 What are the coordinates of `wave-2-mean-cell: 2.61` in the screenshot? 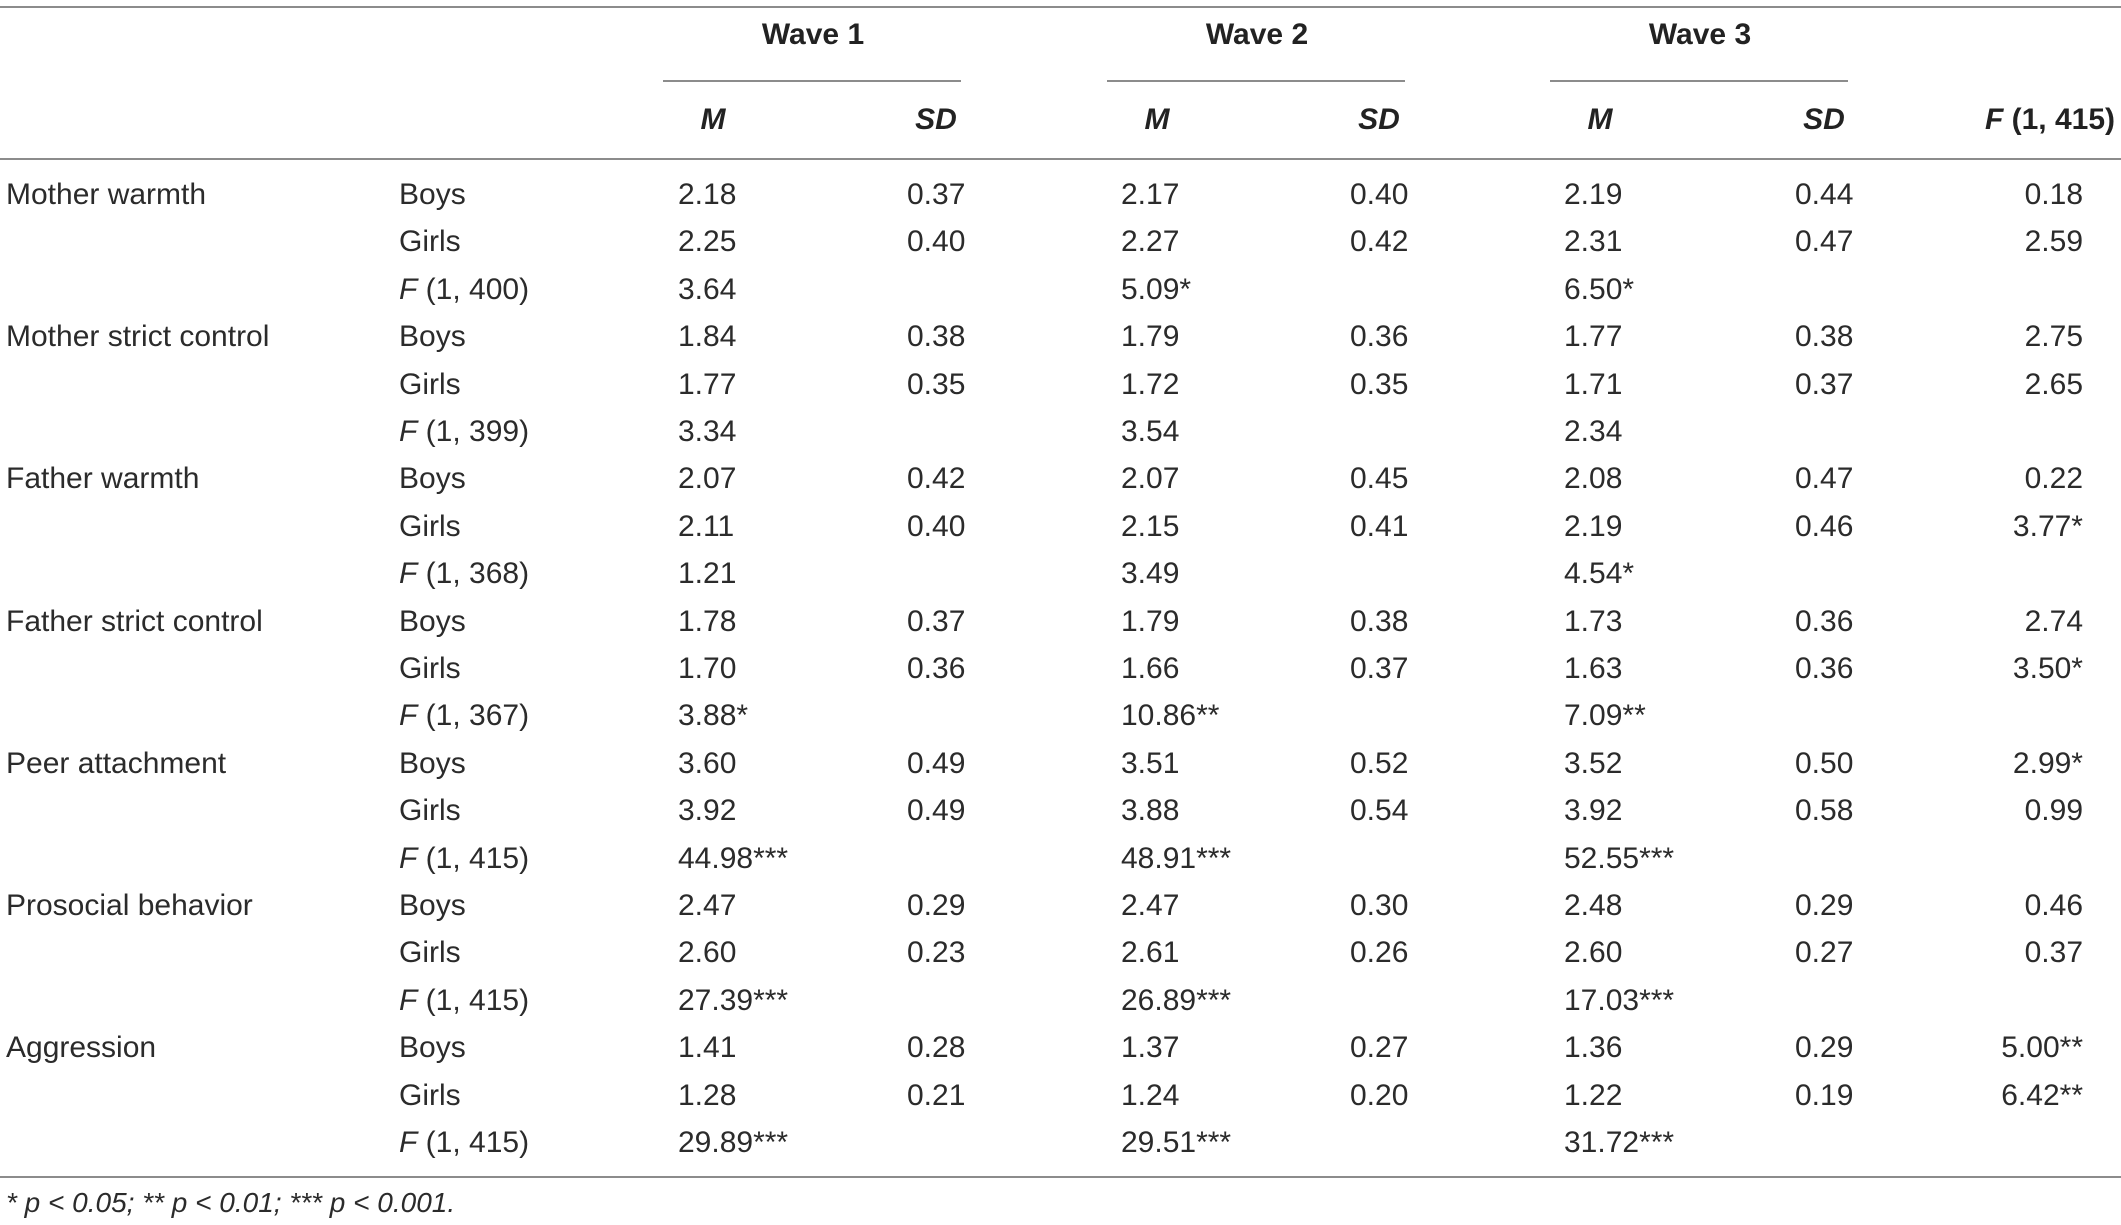 It's located at (1150, 953).